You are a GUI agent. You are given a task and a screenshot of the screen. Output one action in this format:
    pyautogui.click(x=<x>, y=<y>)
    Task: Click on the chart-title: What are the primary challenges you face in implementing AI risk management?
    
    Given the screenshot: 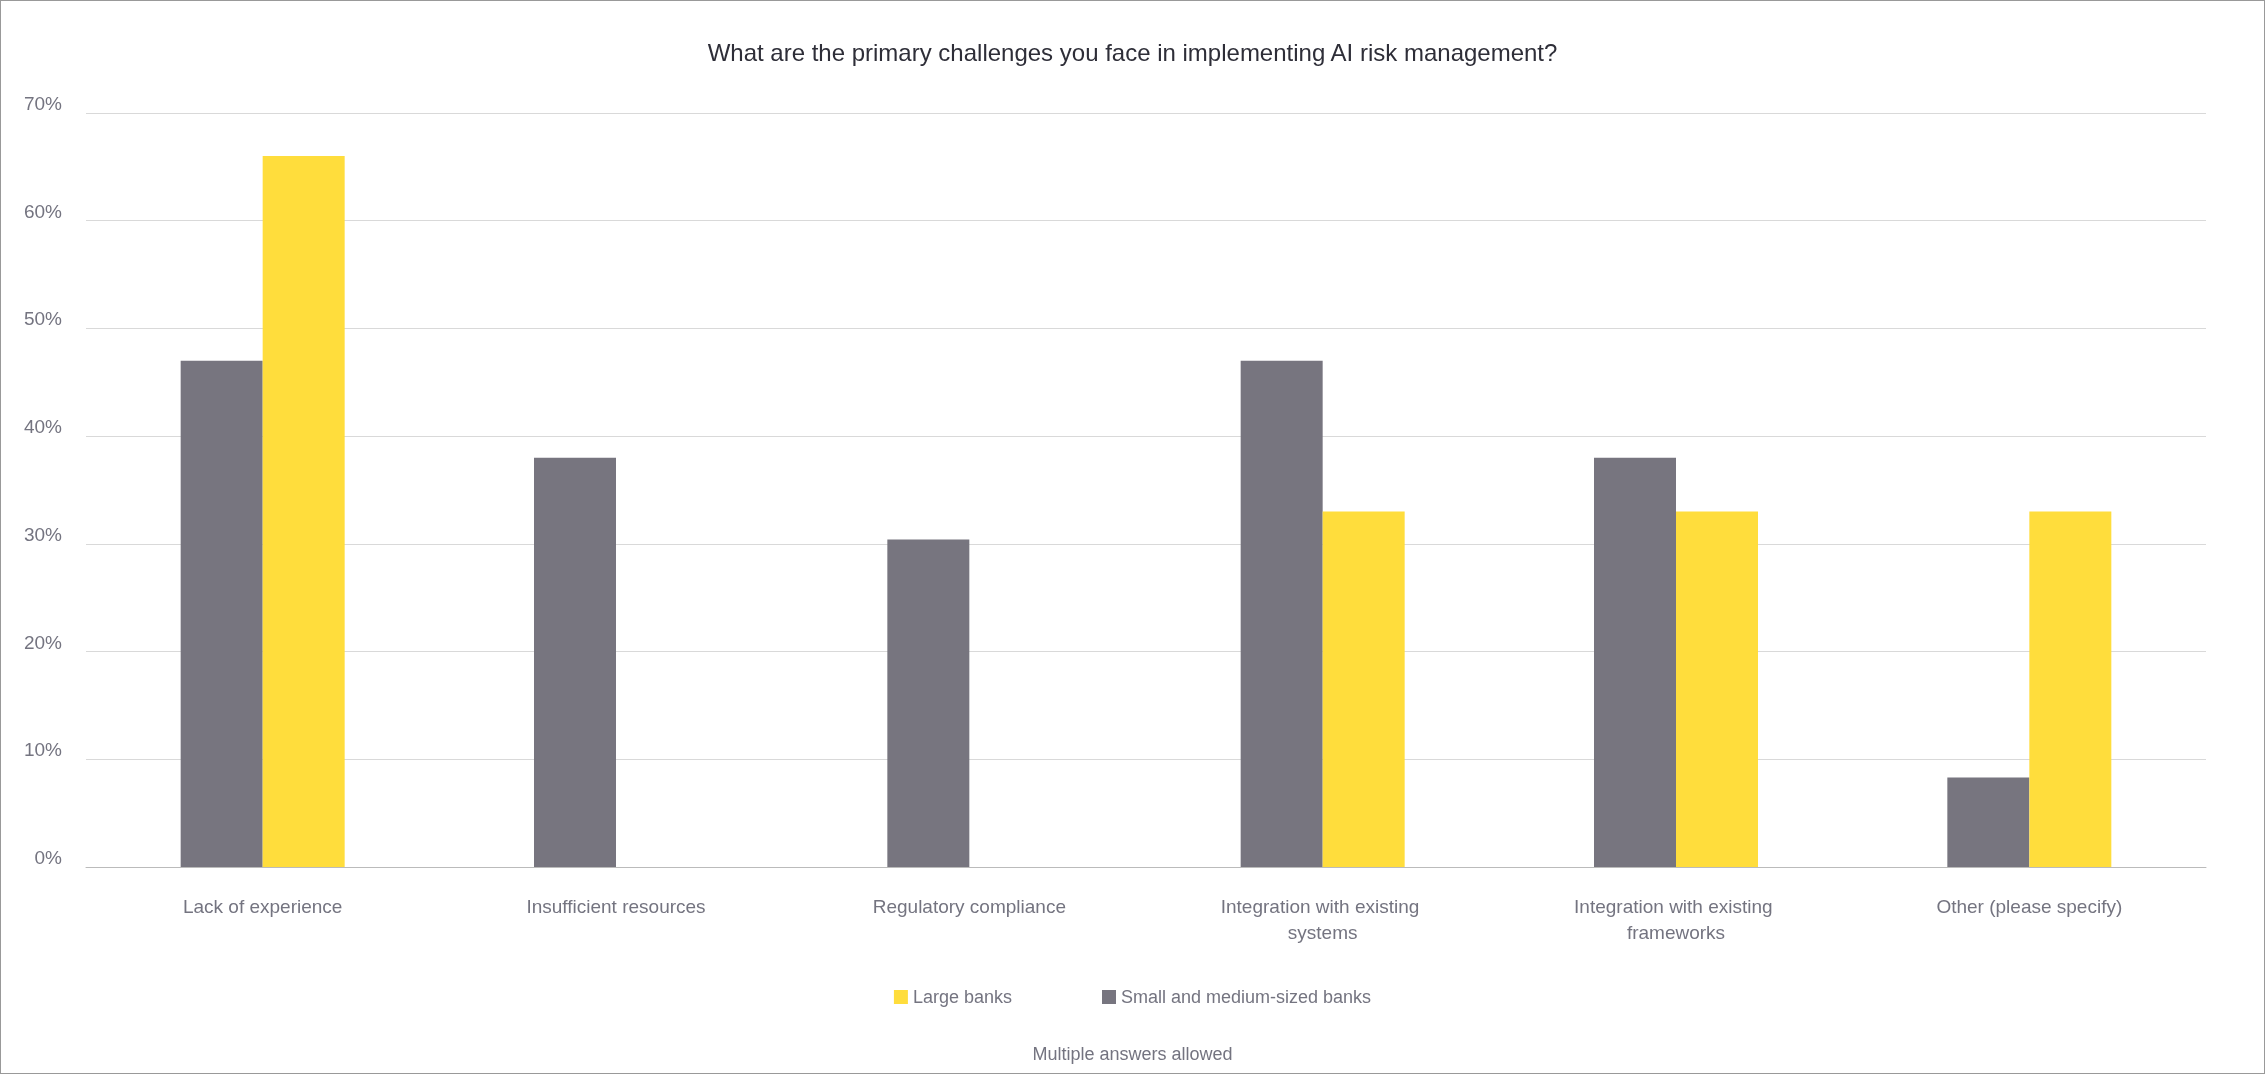 What is the action you would take?
    pyautogui.click(x=1132, y=52)
    